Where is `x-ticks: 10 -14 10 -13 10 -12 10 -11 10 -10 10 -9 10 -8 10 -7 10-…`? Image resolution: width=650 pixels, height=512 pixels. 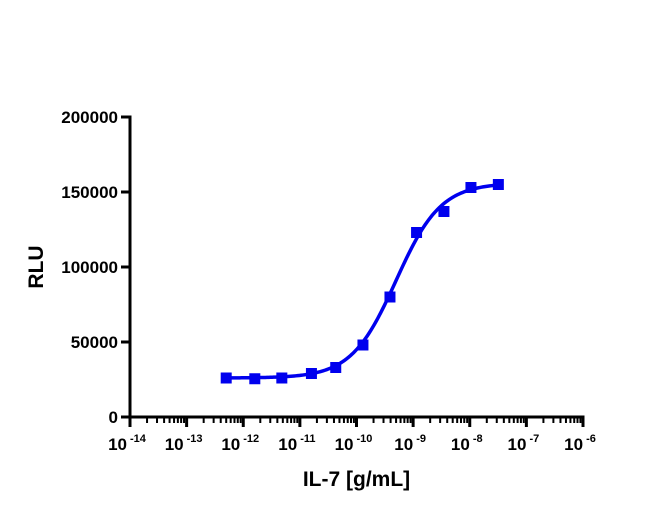
x-ticks: 10 -14 10 -13 10 -12 10 -11 10 -10 10 -9 10 -8 10 -7 10-… is located at coordinates (352, 435).